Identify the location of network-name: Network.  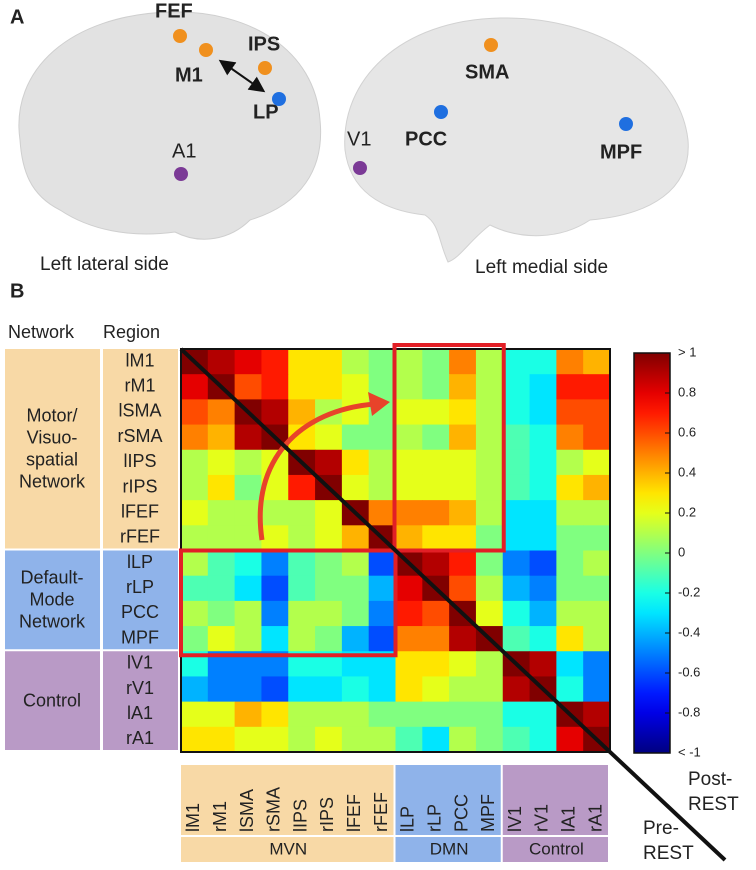
(52, 622).